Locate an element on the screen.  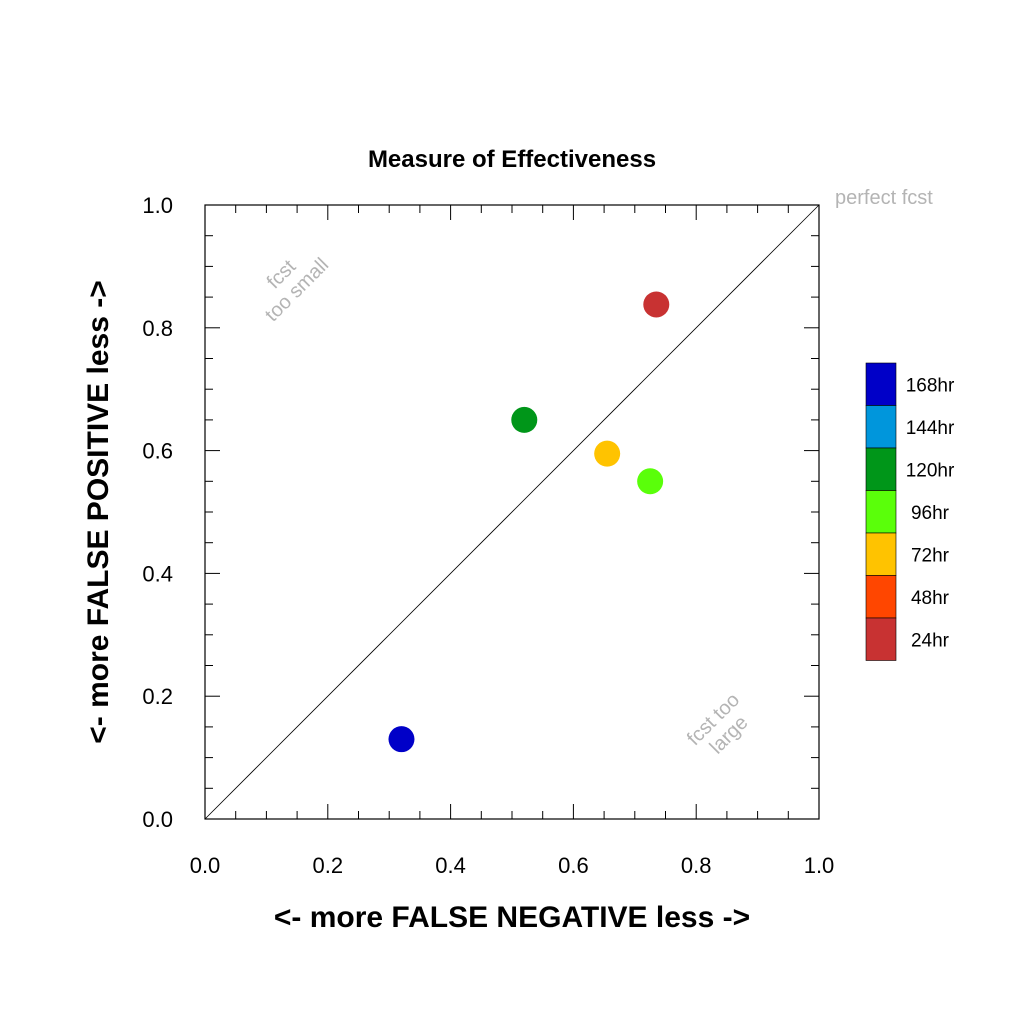
y-tick-label: 0.4 is located at coordinates (157, 573).